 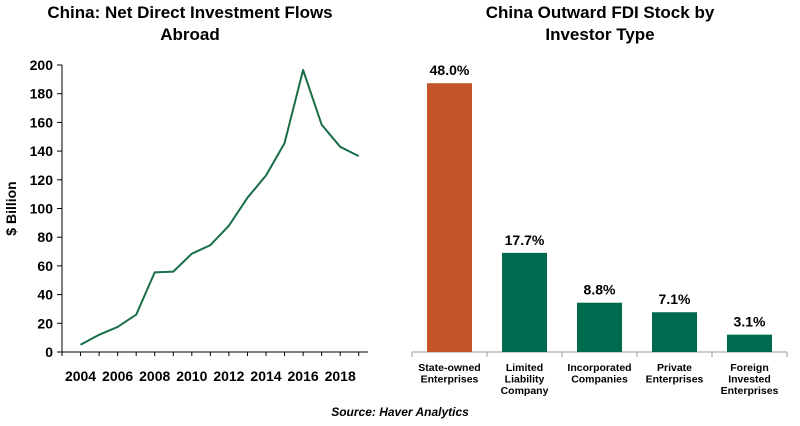 I want to click on y-tick-label: 20, so click(x=45, y=323).